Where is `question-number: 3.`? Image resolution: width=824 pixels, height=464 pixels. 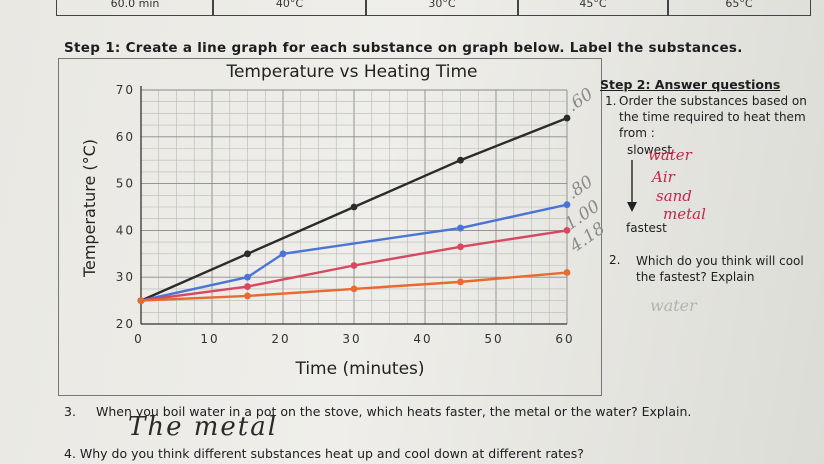 question-number: 3. is located at coordinates (70, 411).